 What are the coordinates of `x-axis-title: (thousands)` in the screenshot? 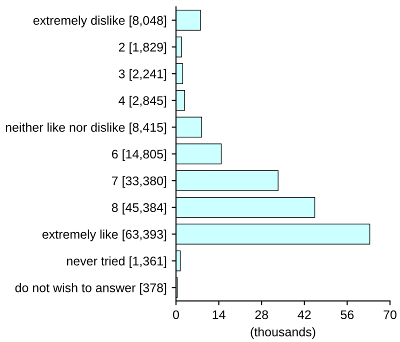 It's located at (283, 333).